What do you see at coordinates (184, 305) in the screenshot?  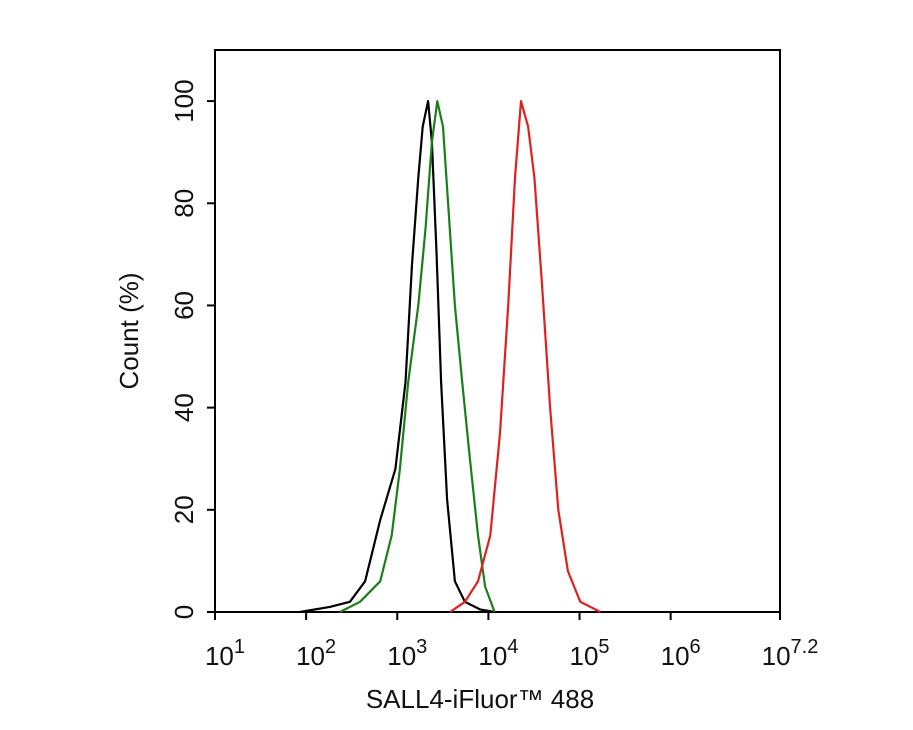 I see `y-tick-label: 60` at bounding box center [184, 305].